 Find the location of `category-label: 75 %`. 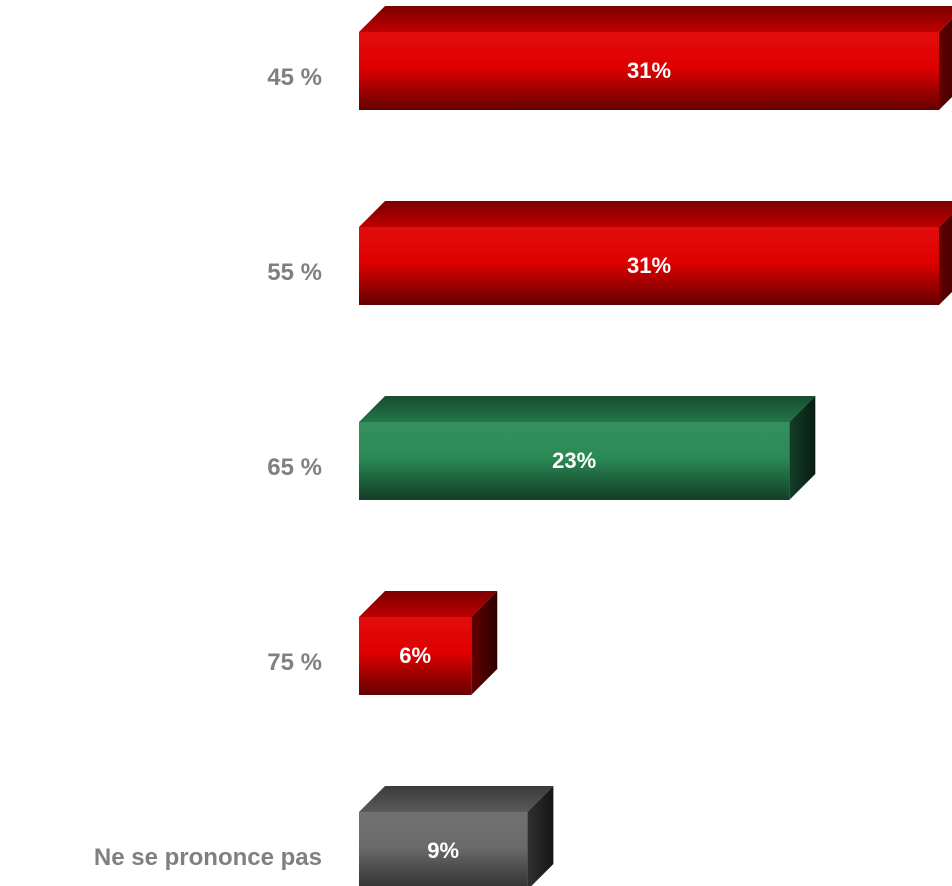

category-label: 75 % is located at coordinates (294, 662).